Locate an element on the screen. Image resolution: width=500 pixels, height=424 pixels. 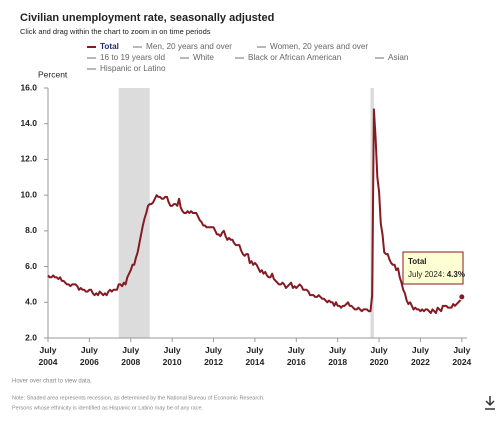
legend-item: Men, 20 years and over is located at coordinates (182, 46).